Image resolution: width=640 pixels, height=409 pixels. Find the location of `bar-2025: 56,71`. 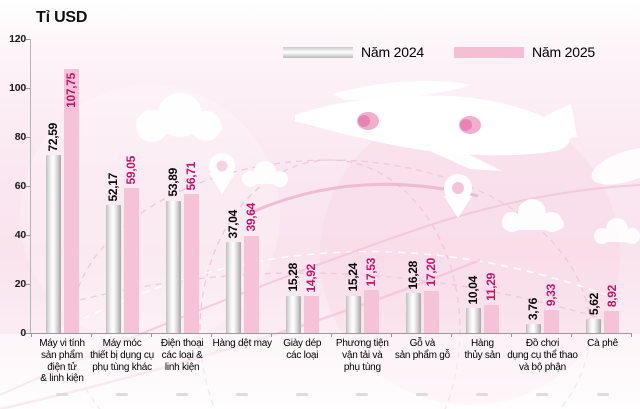

bar-2025: 56,71 is located at coordinates (191, 247).